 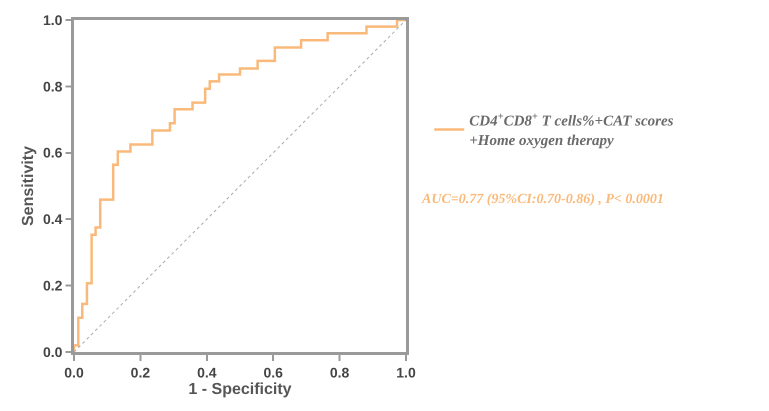 I want to click on x-tick-label: 1.0, so click(x=406, y=372).